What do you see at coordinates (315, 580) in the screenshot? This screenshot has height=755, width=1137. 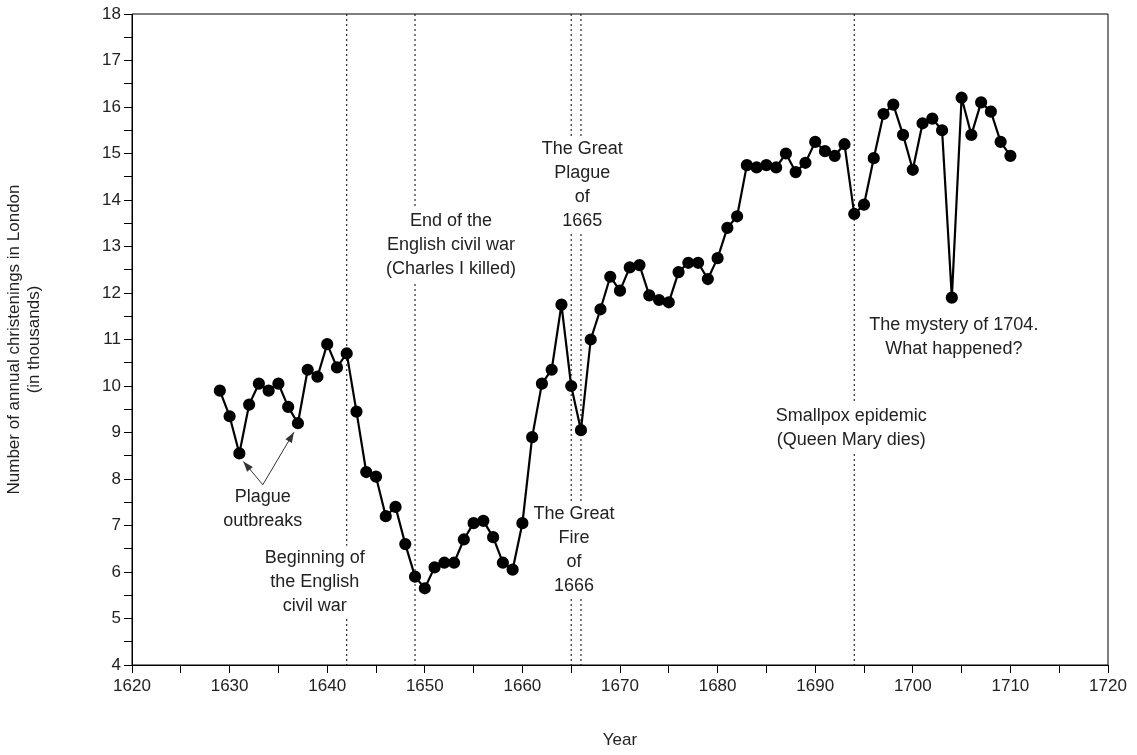 I see `ref-line-label: Beginning of the English civil war` at bounding box center [315, 580].